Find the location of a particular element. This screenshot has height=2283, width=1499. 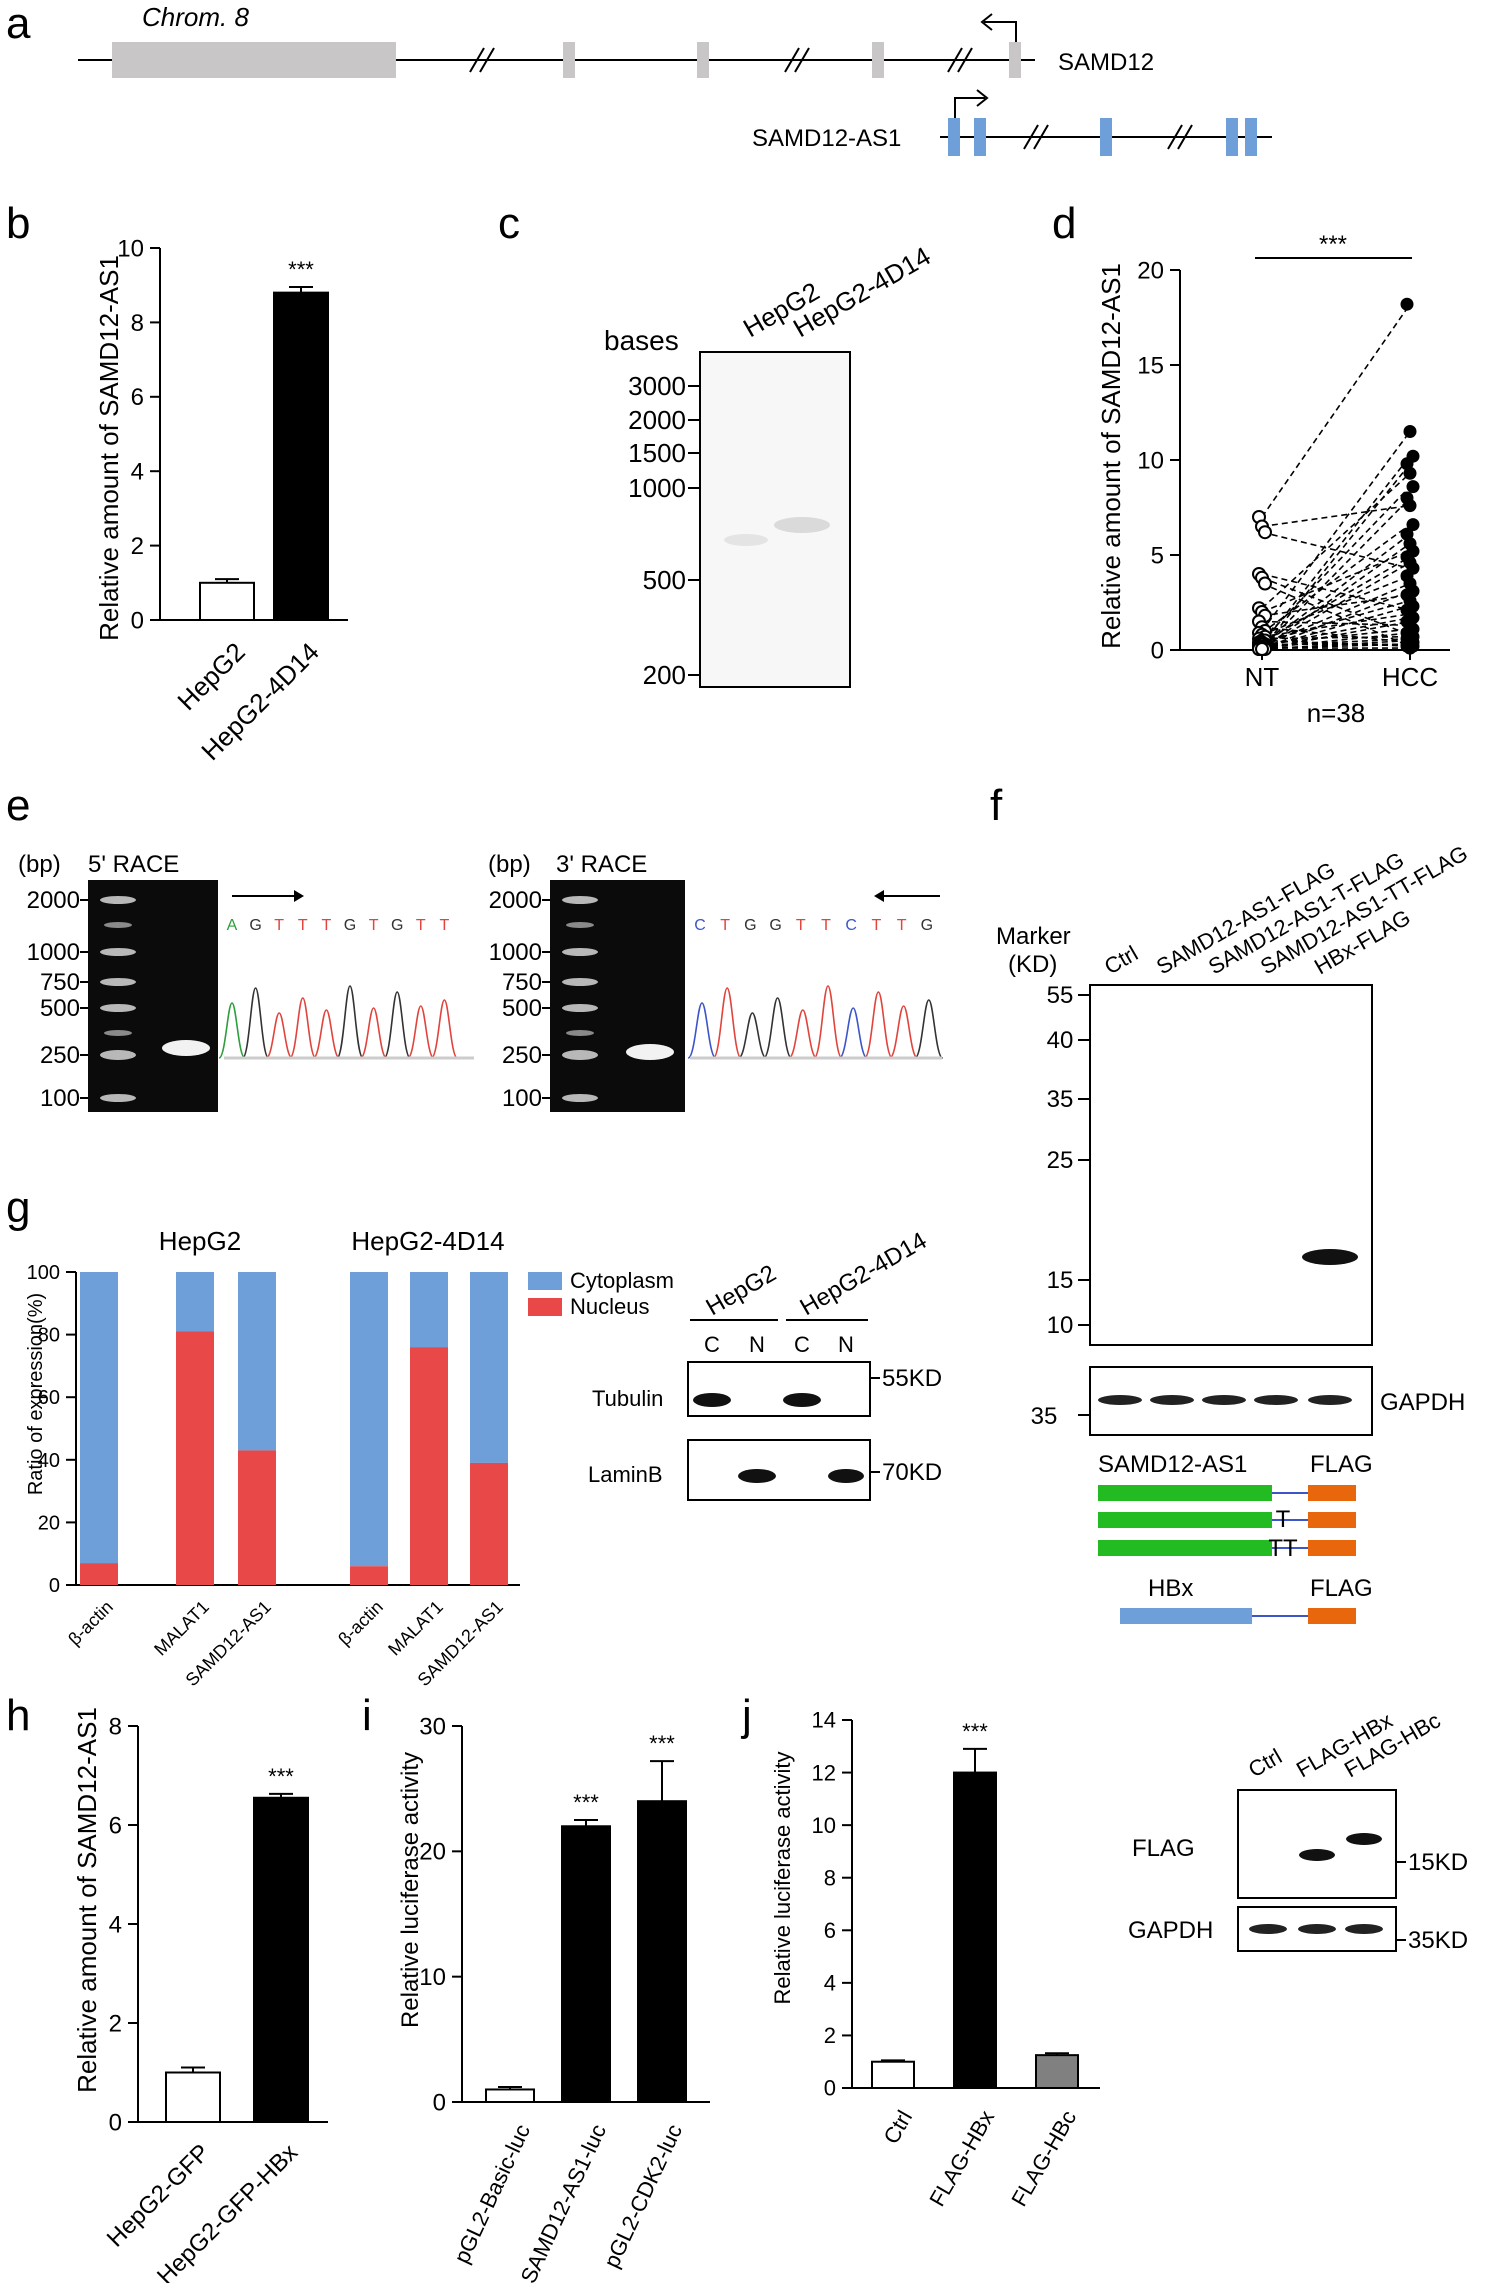

h-y-tick-label: 6 is located at coordinates (115, 1825).